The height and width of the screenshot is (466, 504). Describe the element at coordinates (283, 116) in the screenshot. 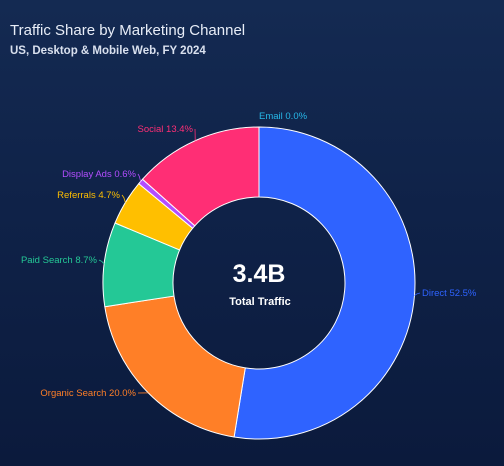

I see `slice-label-email: Email 0.0%` at that location.